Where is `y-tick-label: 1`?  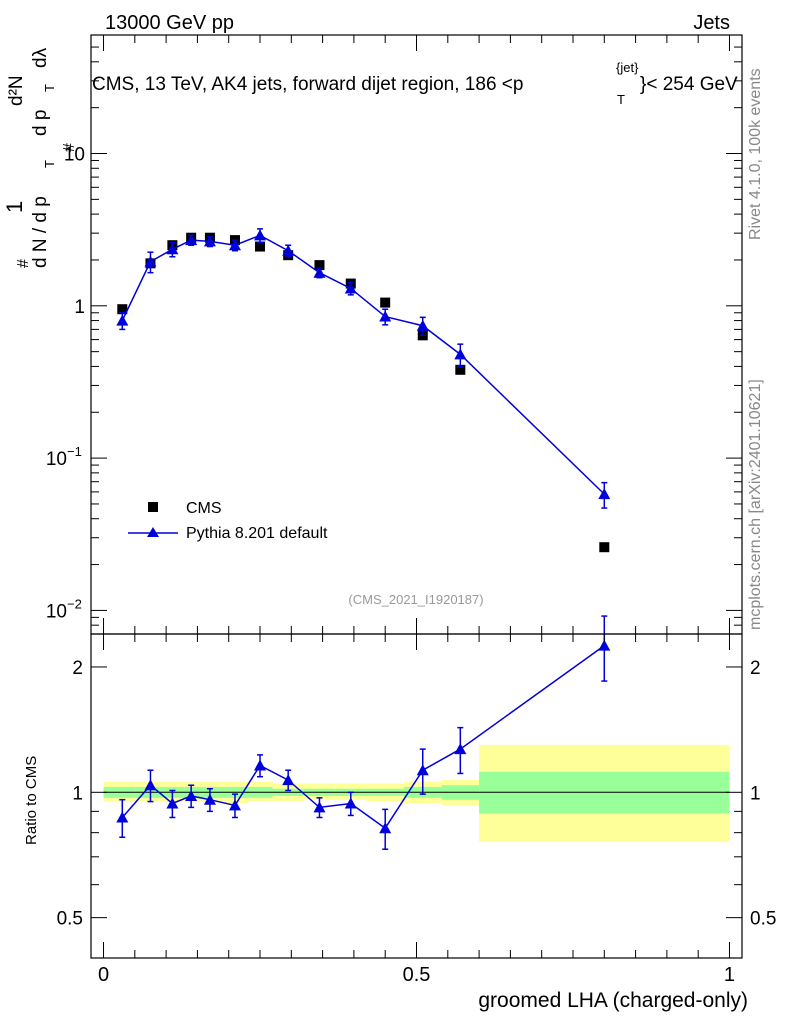
y-tick-label: 1 is located at coordinates (79, 307).